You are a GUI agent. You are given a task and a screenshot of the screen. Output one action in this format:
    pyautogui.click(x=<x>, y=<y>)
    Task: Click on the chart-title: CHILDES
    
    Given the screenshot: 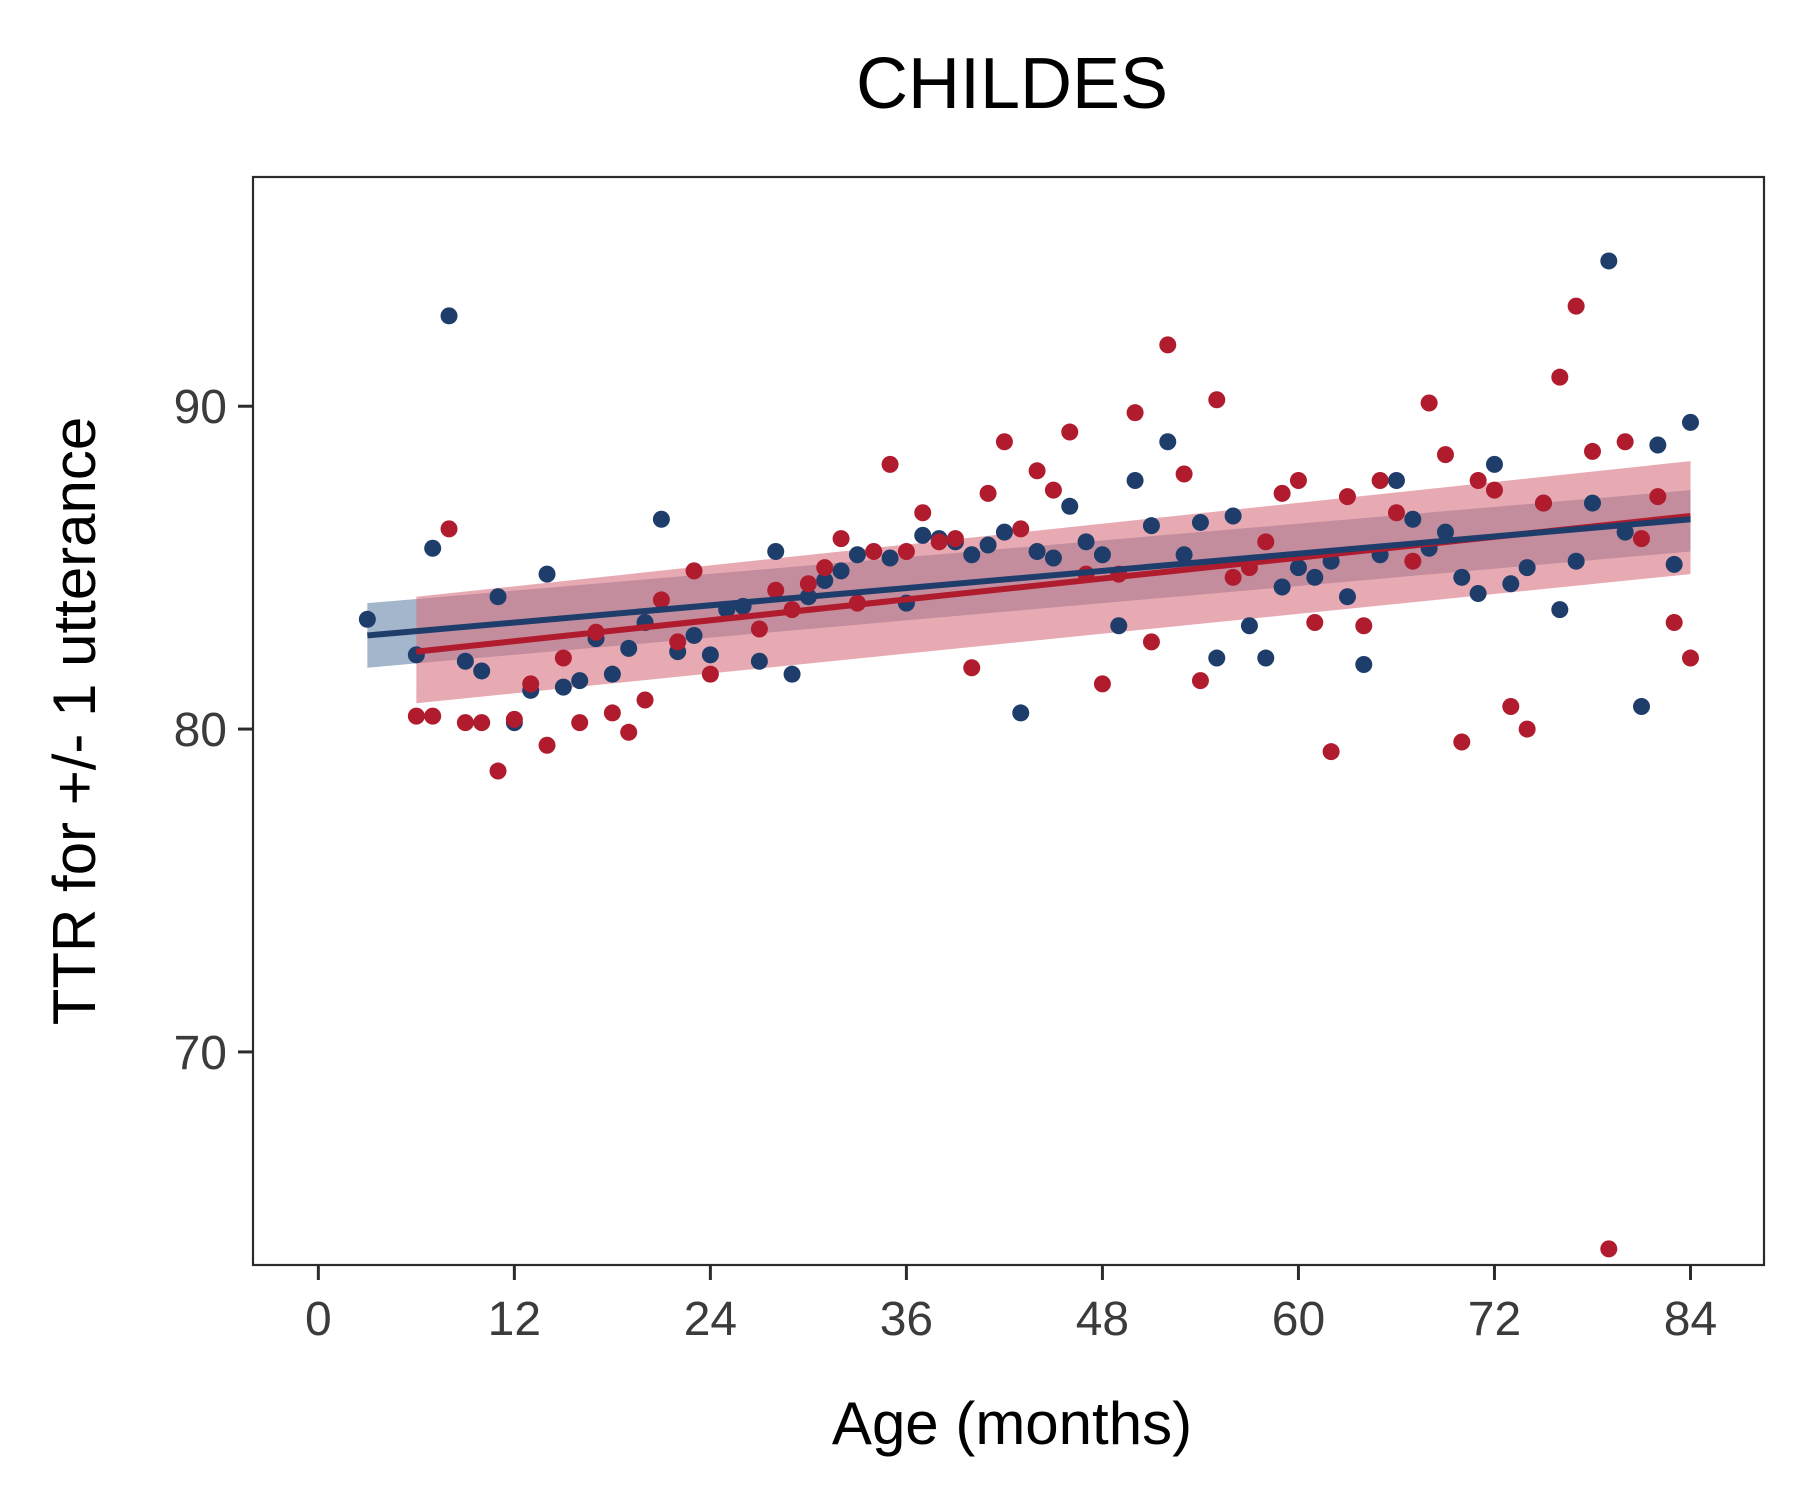 What is the action you would take?
    pyautogui.click(x=1012, y=84)
    